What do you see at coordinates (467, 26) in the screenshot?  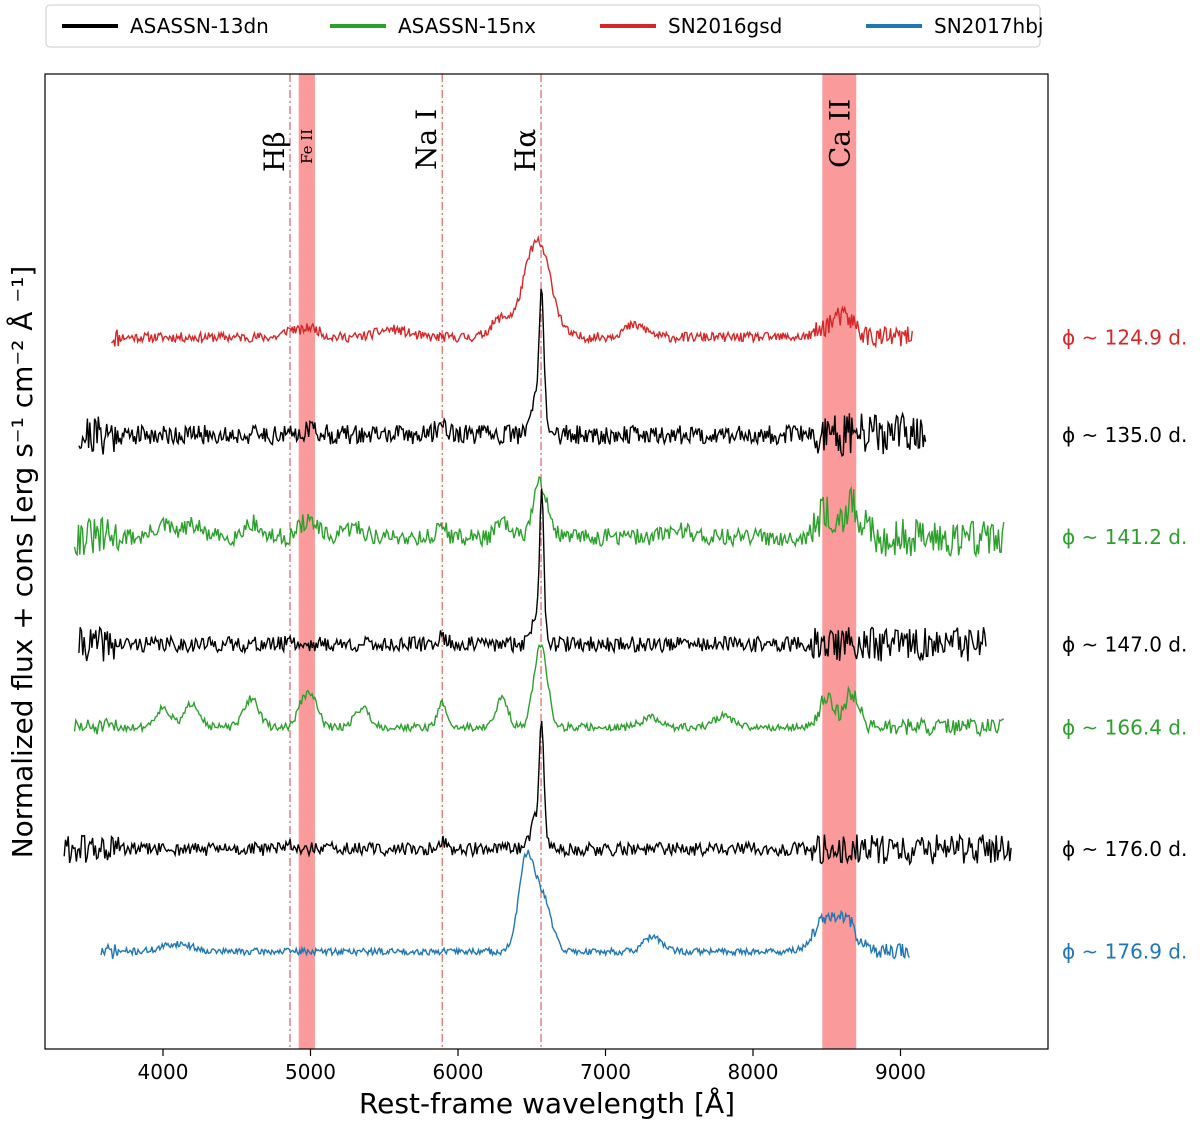 I see `legend-label: ASASSN-15nx` at bounding box center [467, 26].